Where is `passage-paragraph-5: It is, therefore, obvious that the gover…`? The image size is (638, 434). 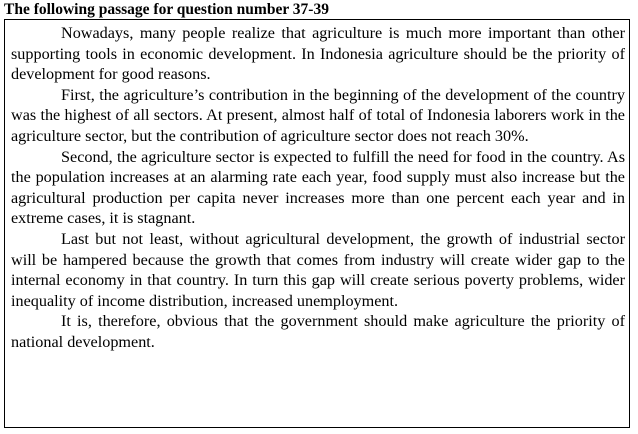 passage-paragraph-5: It is, therefore, obvious that the gover… is located at coordinates (318, 331).